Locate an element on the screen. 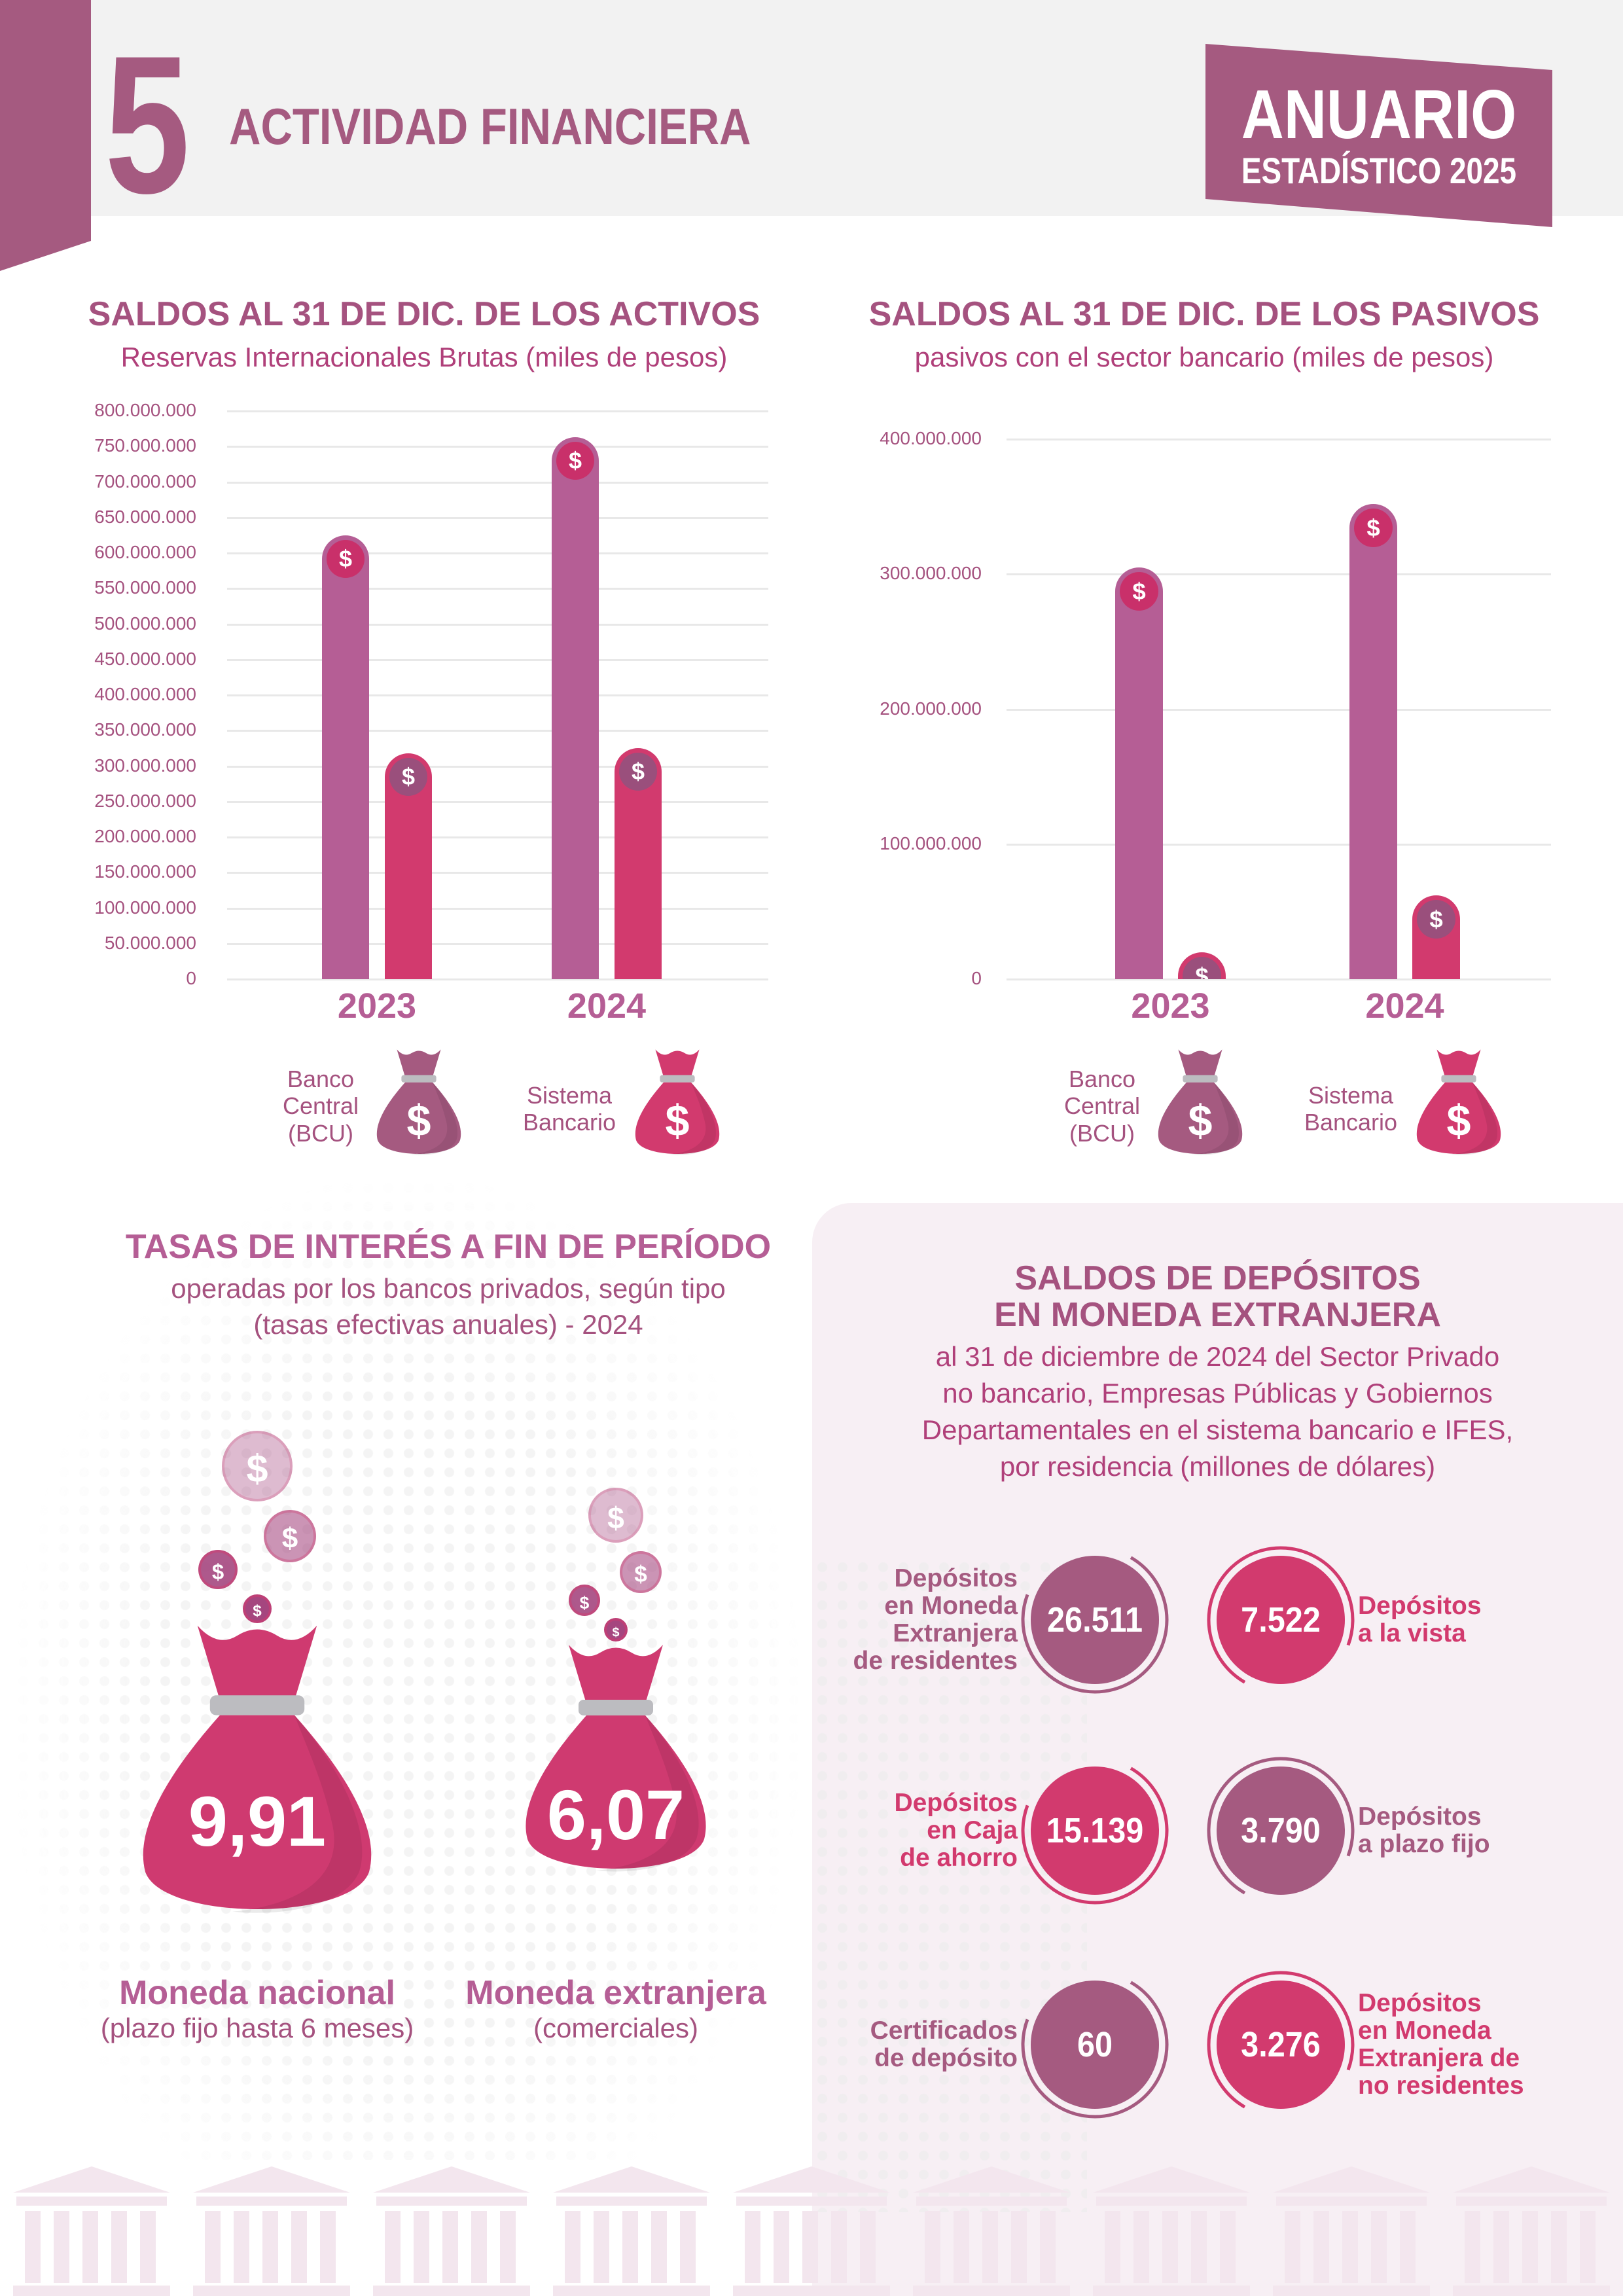 The image size is (1623, 2296). deposit-label-line: de ahorro is located at coordinates (959, 1859).